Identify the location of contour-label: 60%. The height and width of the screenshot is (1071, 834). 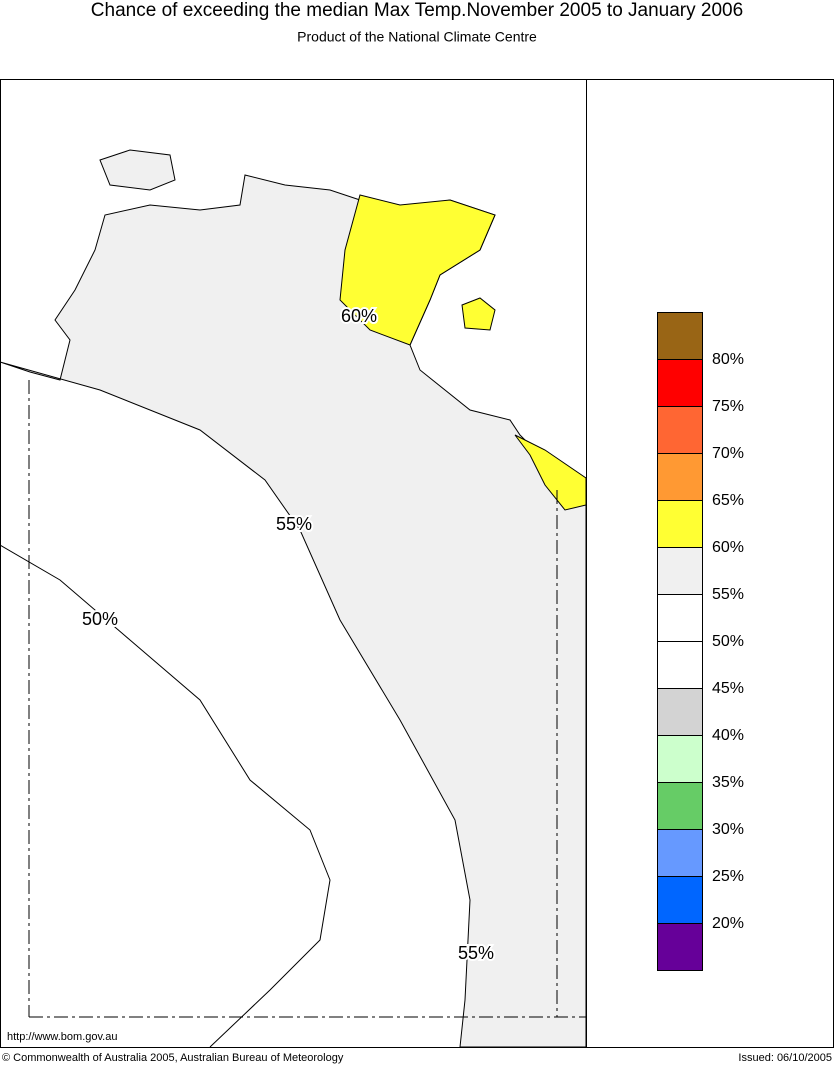
(359, 316).